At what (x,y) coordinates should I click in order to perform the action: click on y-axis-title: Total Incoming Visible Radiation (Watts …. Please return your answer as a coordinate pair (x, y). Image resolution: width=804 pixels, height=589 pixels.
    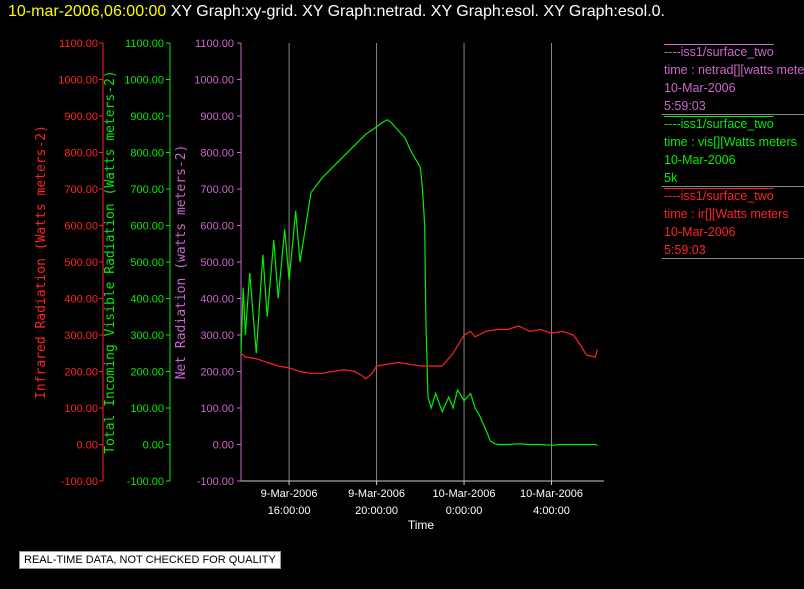
    Looking at the image, I should click on (110, 262).